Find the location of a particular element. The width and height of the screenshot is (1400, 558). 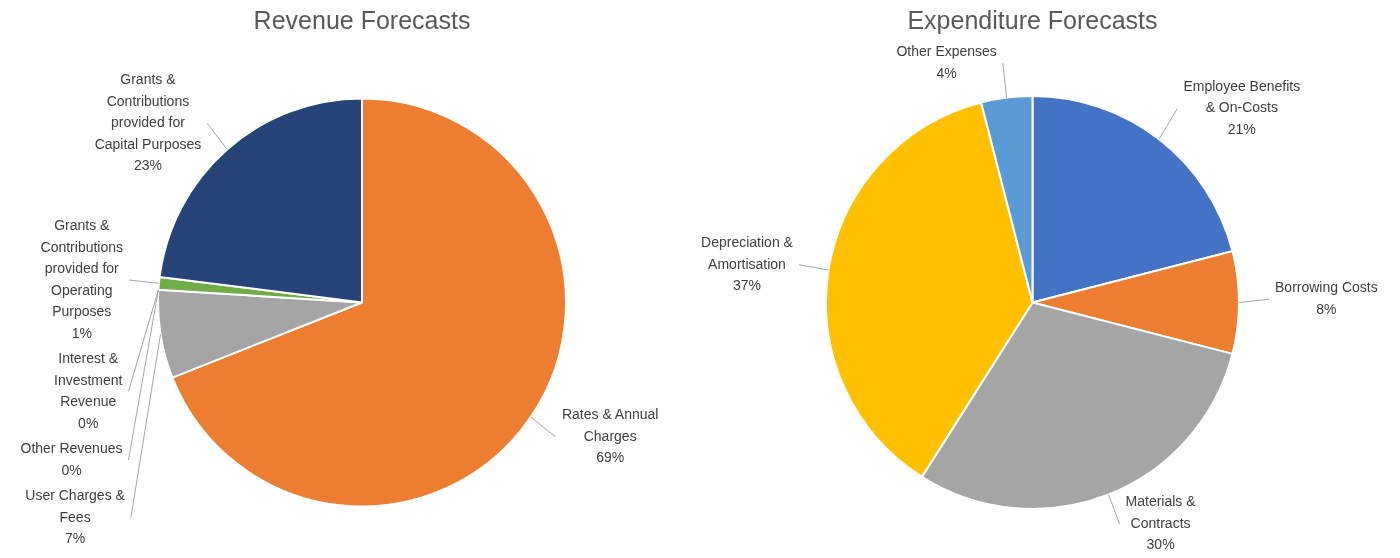

data-label: 69% is located at coordinates (610, 457).